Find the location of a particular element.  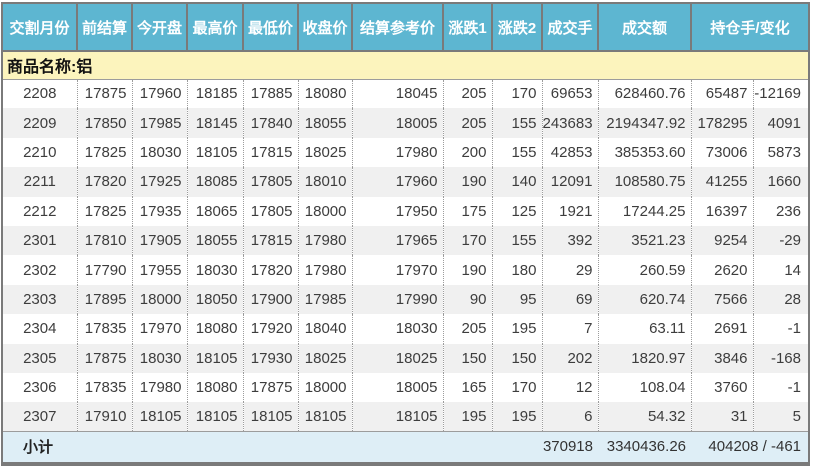

cell-settlement-ref: 18105 is located at coordinates (398, 417).